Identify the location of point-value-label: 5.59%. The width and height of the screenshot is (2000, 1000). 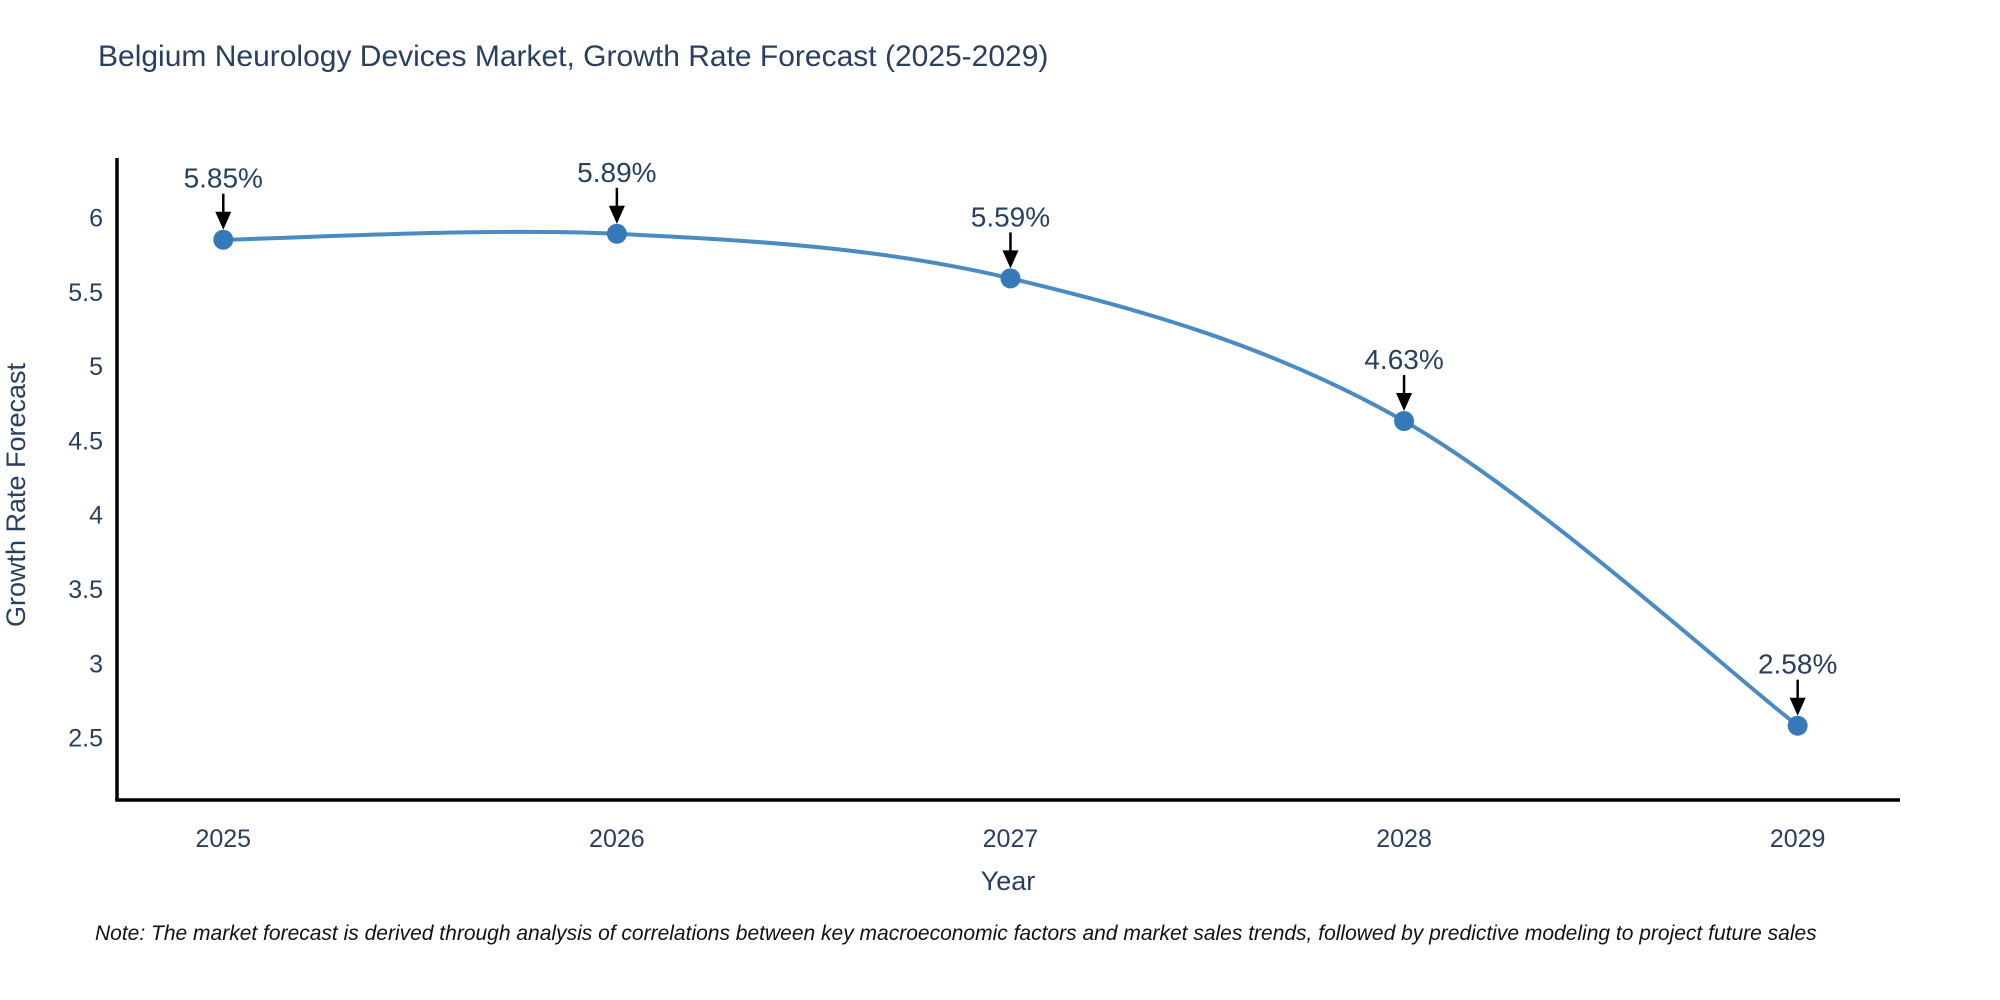
(1010, 216).